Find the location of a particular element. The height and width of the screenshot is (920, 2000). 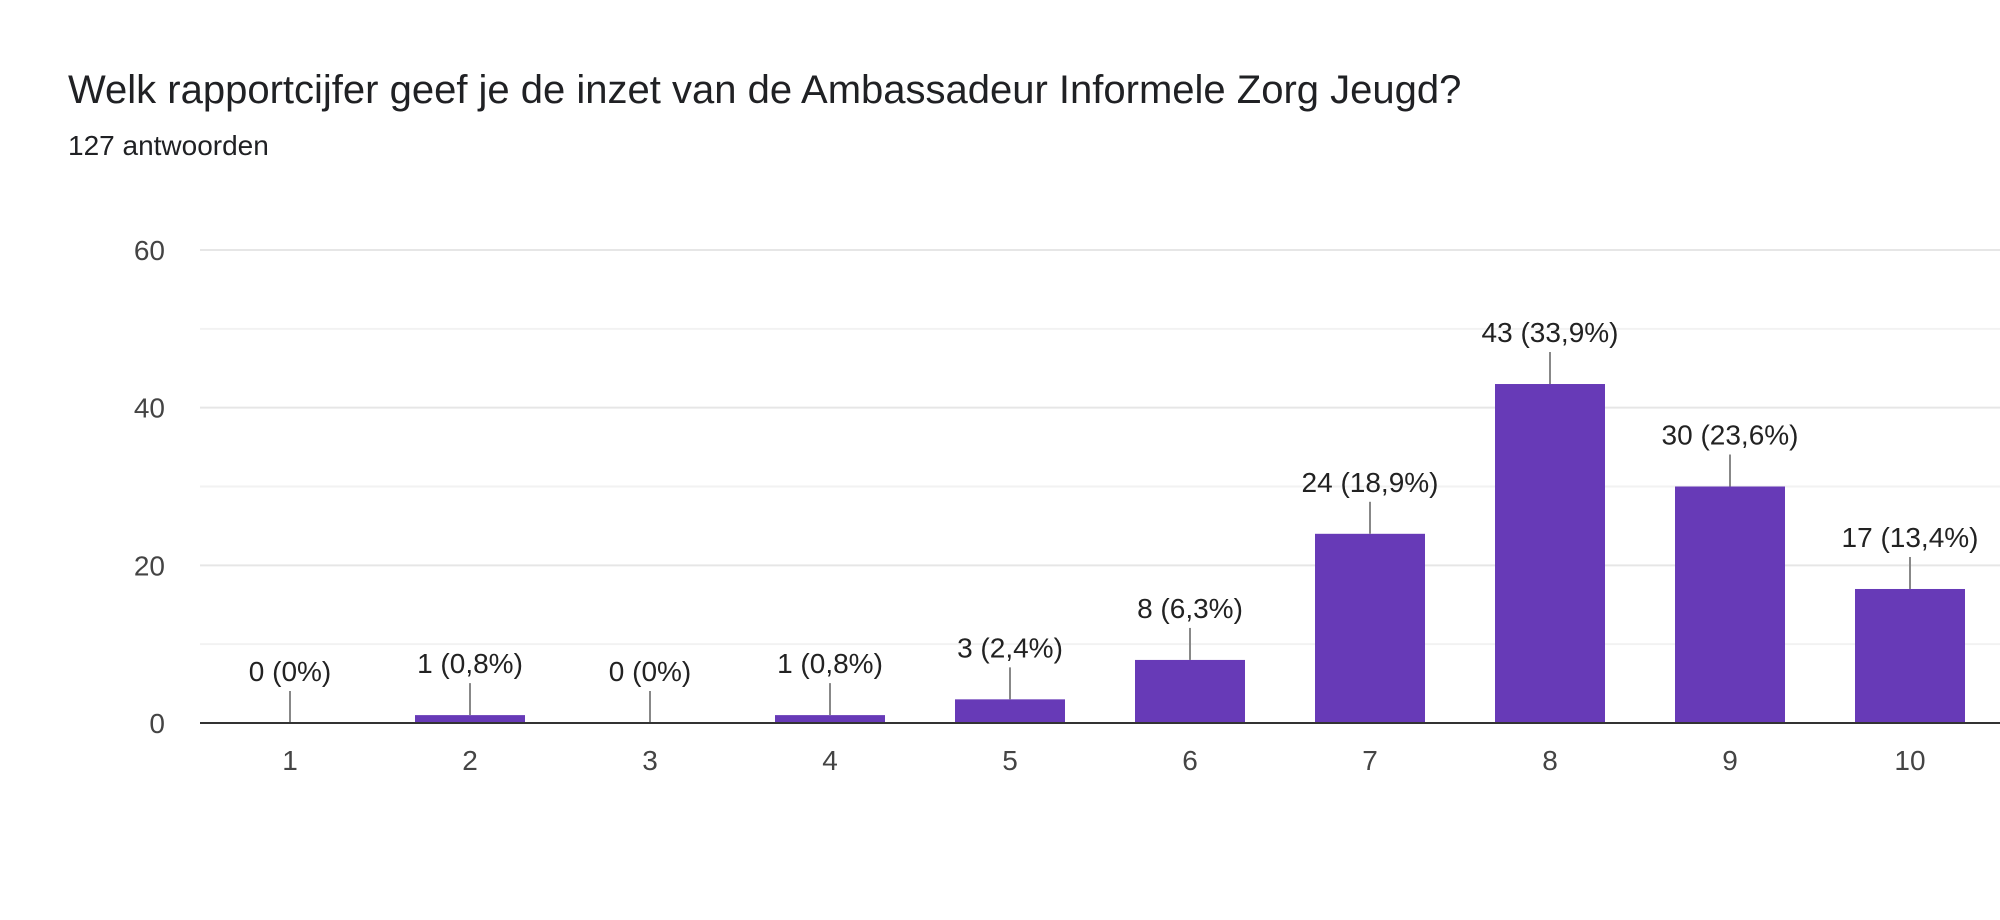

data-label: 43 (33,9%) is located at coordinates (1550, 332).